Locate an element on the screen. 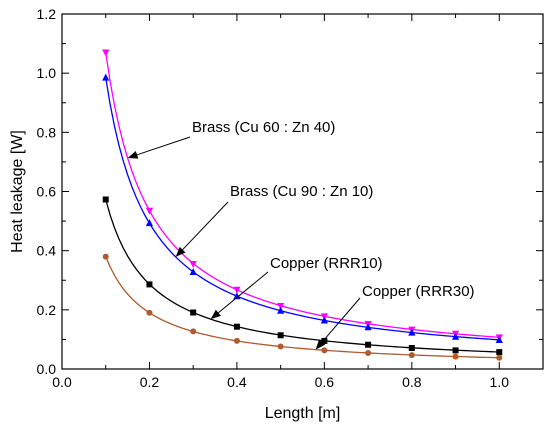 The width and height of the screenshot is (550, 431). x-tick-label: 1.0 is located at coordinates (500, 382).